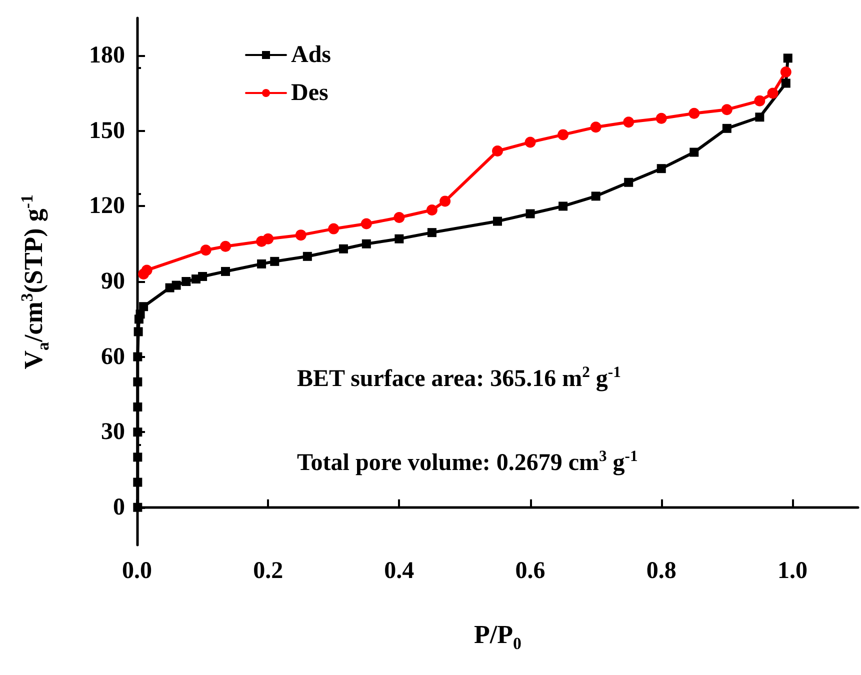 The width and height of the screenshot is (861, 675). I want to click on y-tick-label: 180, so click(107, 55).